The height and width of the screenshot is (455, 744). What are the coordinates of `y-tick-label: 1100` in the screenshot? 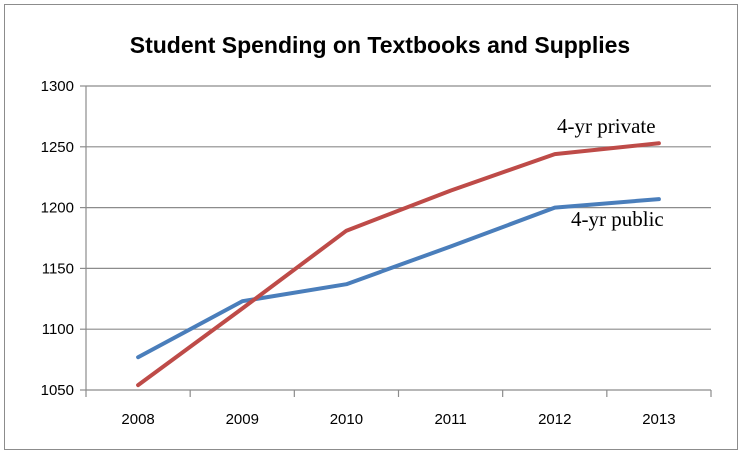 It's located at (58, 329).